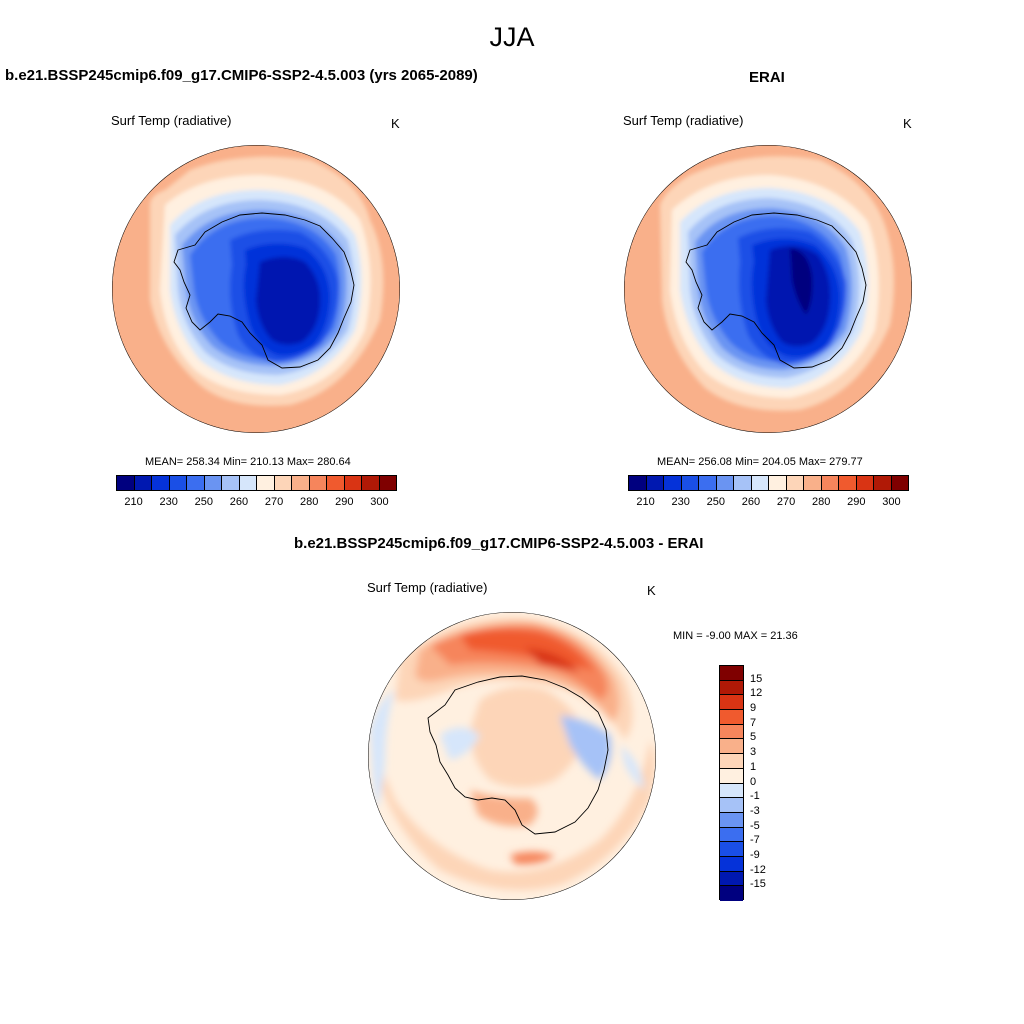  What do you see at coordinates (248, 462) in the screenshot?
I see `panel1-stats: MEAN= 258.34 Min= 210.13 Max= 280.64` at bounding box center [248, 462].